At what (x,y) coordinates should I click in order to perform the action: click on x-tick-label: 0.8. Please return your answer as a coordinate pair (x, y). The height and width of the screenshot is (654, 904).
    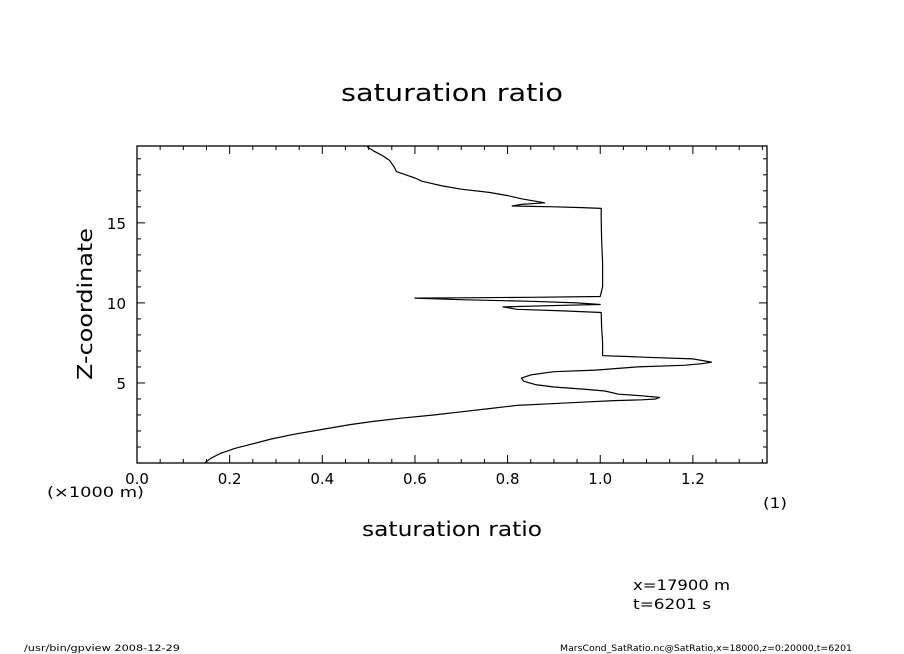
    Looking at the image, I should click on (508, 479).